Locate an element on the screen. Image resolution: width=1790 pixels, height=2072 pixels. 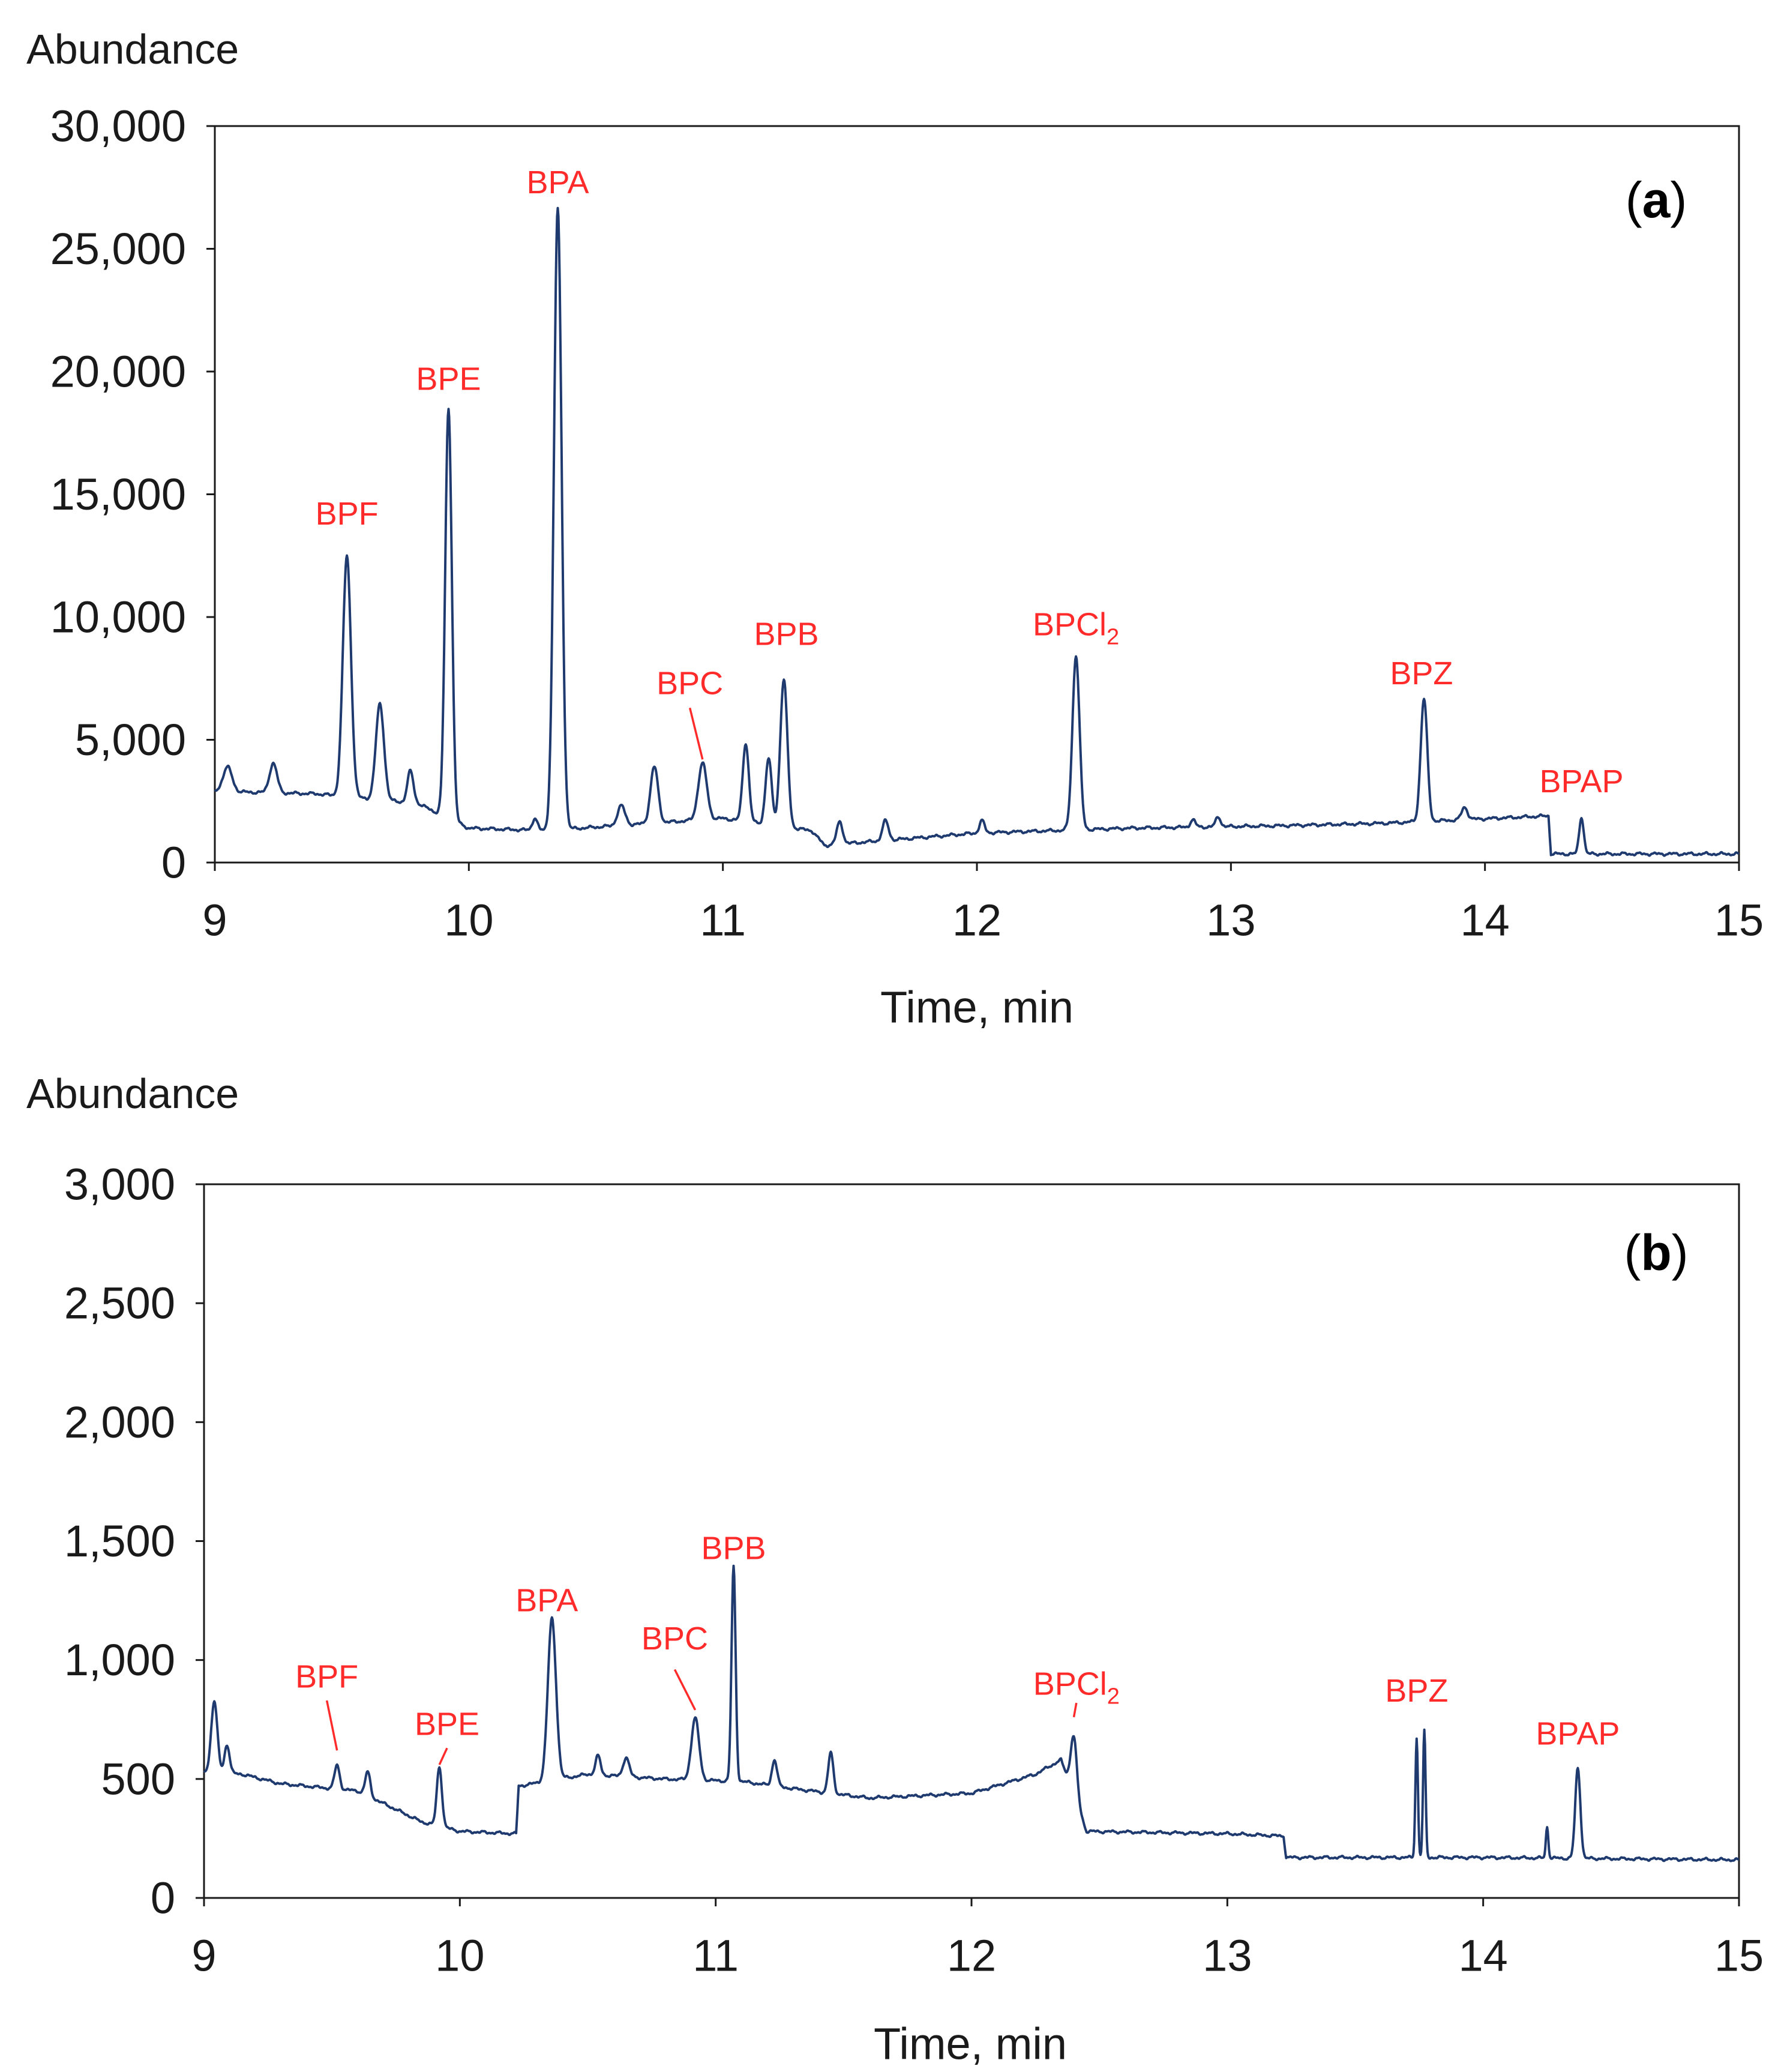
y-tick-label: 1,500 is located at coordinates (120, 1541).